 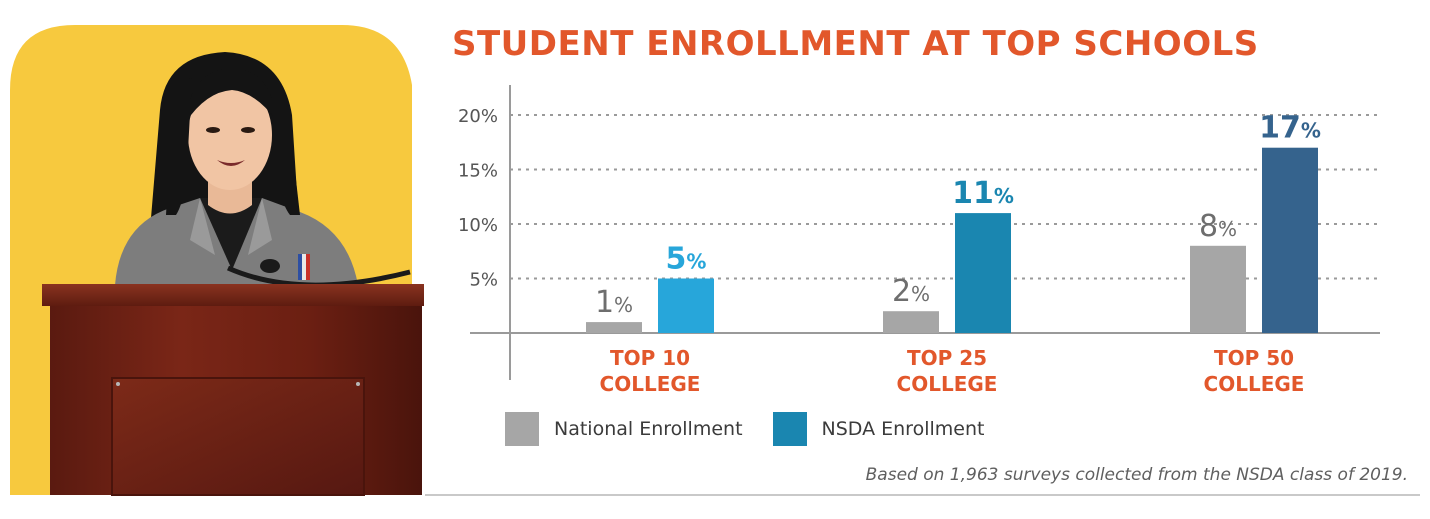 What do you see at coordinates (478, 116) in the screenshot?
I see `y-tick-label-20: 20%` at bounding box center [478, 116].